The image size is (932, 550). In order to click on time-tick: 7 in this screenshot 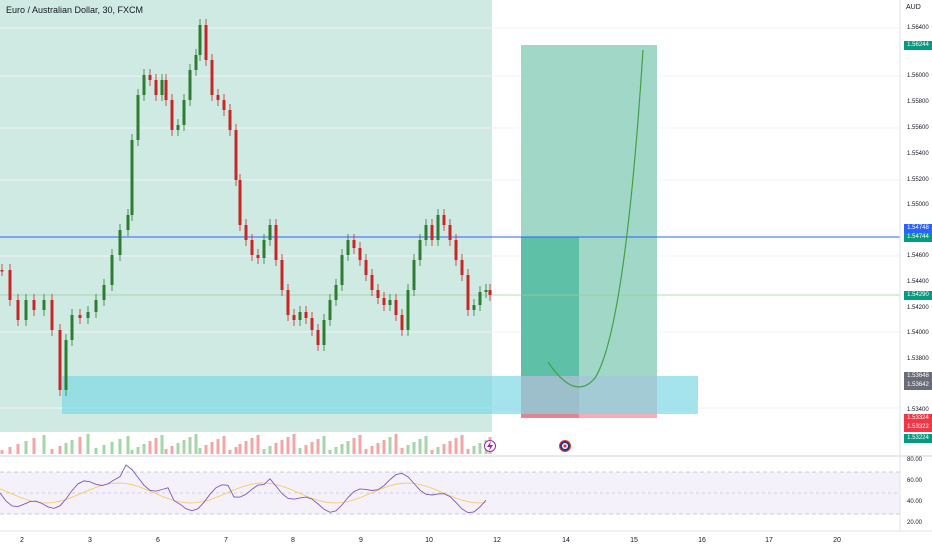, I will do `click(226, 540)`.